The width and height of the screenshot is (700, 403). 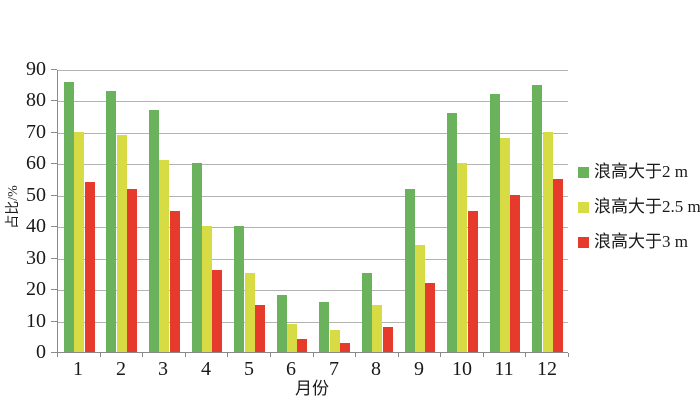 I want to click on x-tick-label: 7, so click(x=334, y=369).